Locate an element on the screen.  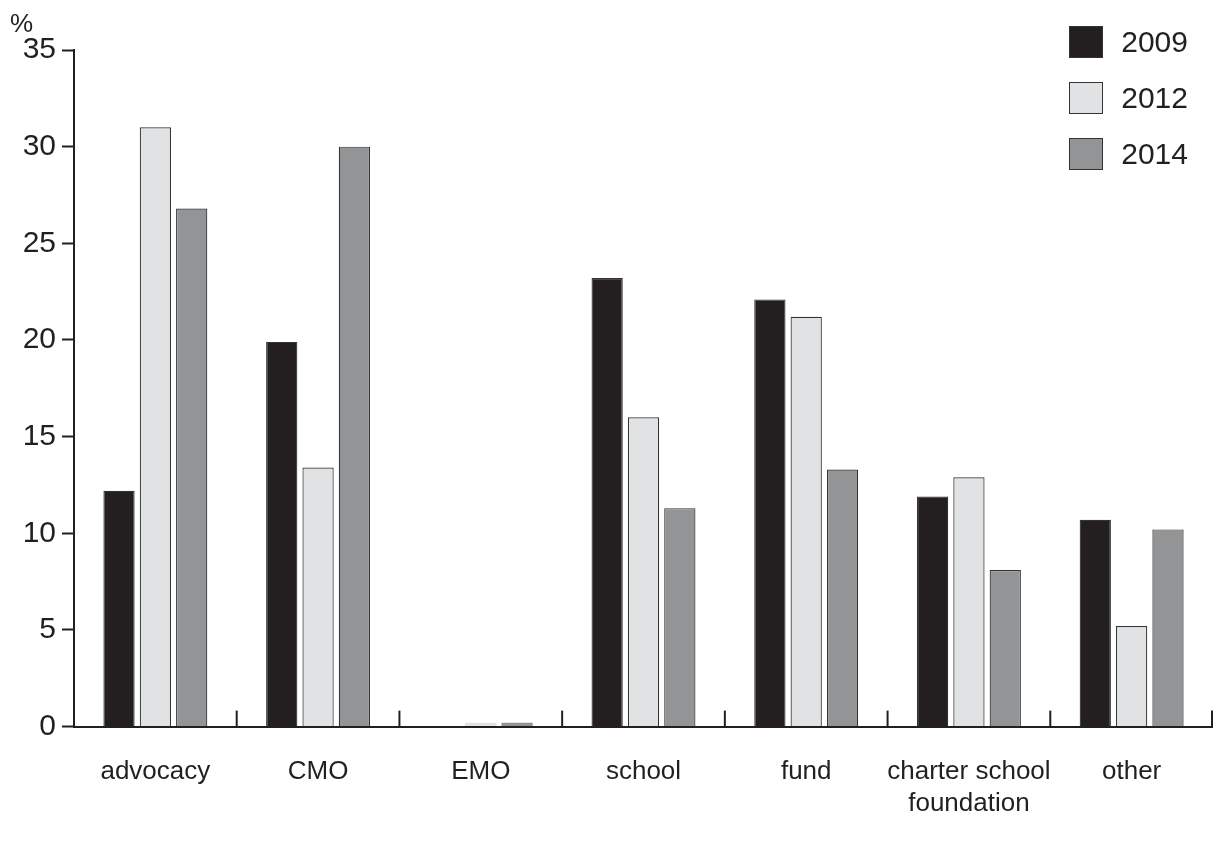
legend-label: 2014 is located at coordinates (1154, 154).